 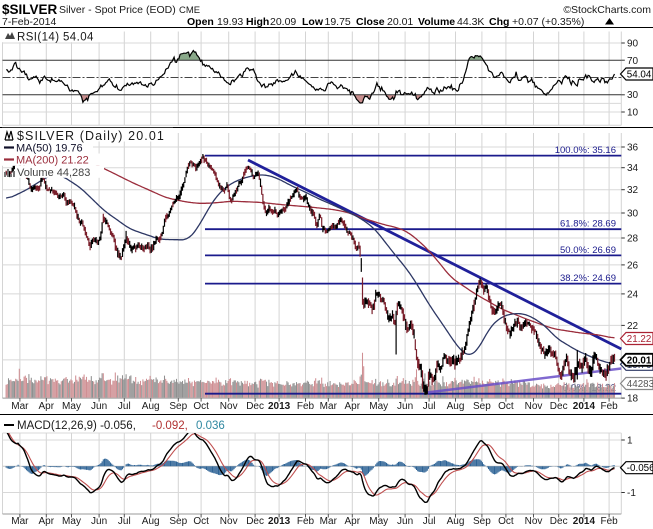 What do you see at coordinates (257, 22) in the screenshot?
I see `svg-text: High` at bounding box center [257, 22].